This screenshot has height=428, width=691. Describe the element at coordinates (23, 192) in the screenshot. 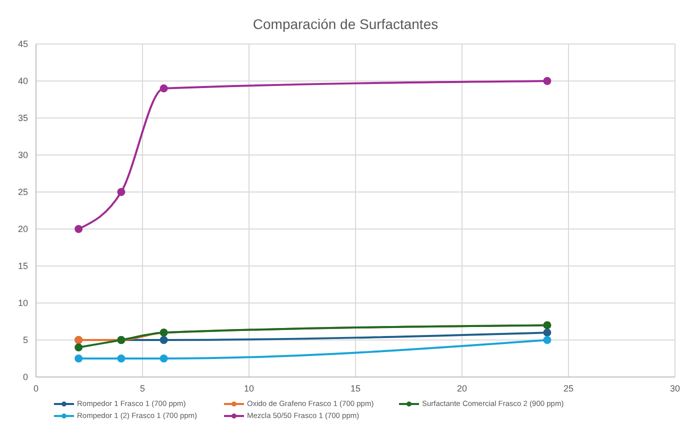

I see `y-tick-label: 25` at that location.